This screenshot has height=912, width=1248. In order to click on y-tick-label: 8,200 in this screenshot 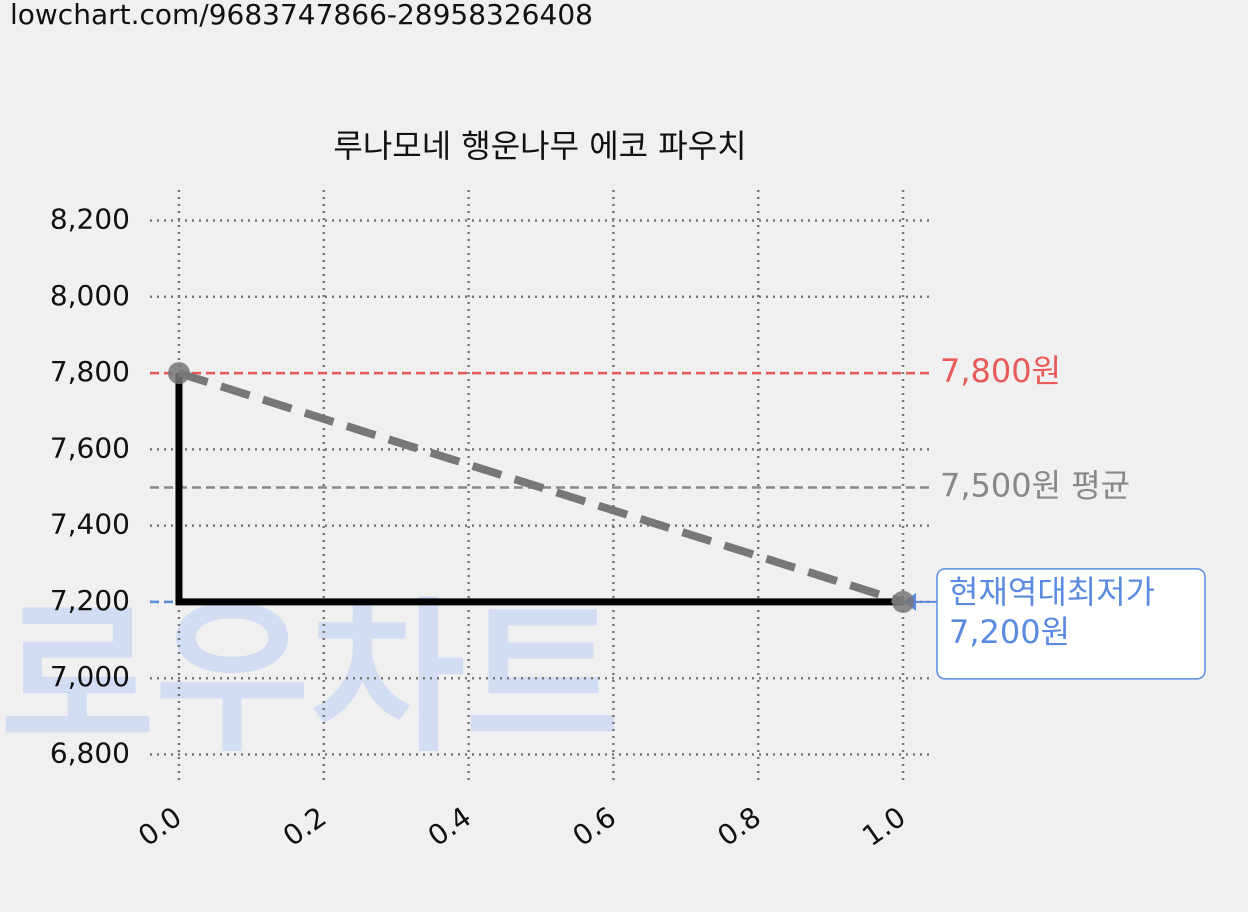, I will do `click(90, 219)`.